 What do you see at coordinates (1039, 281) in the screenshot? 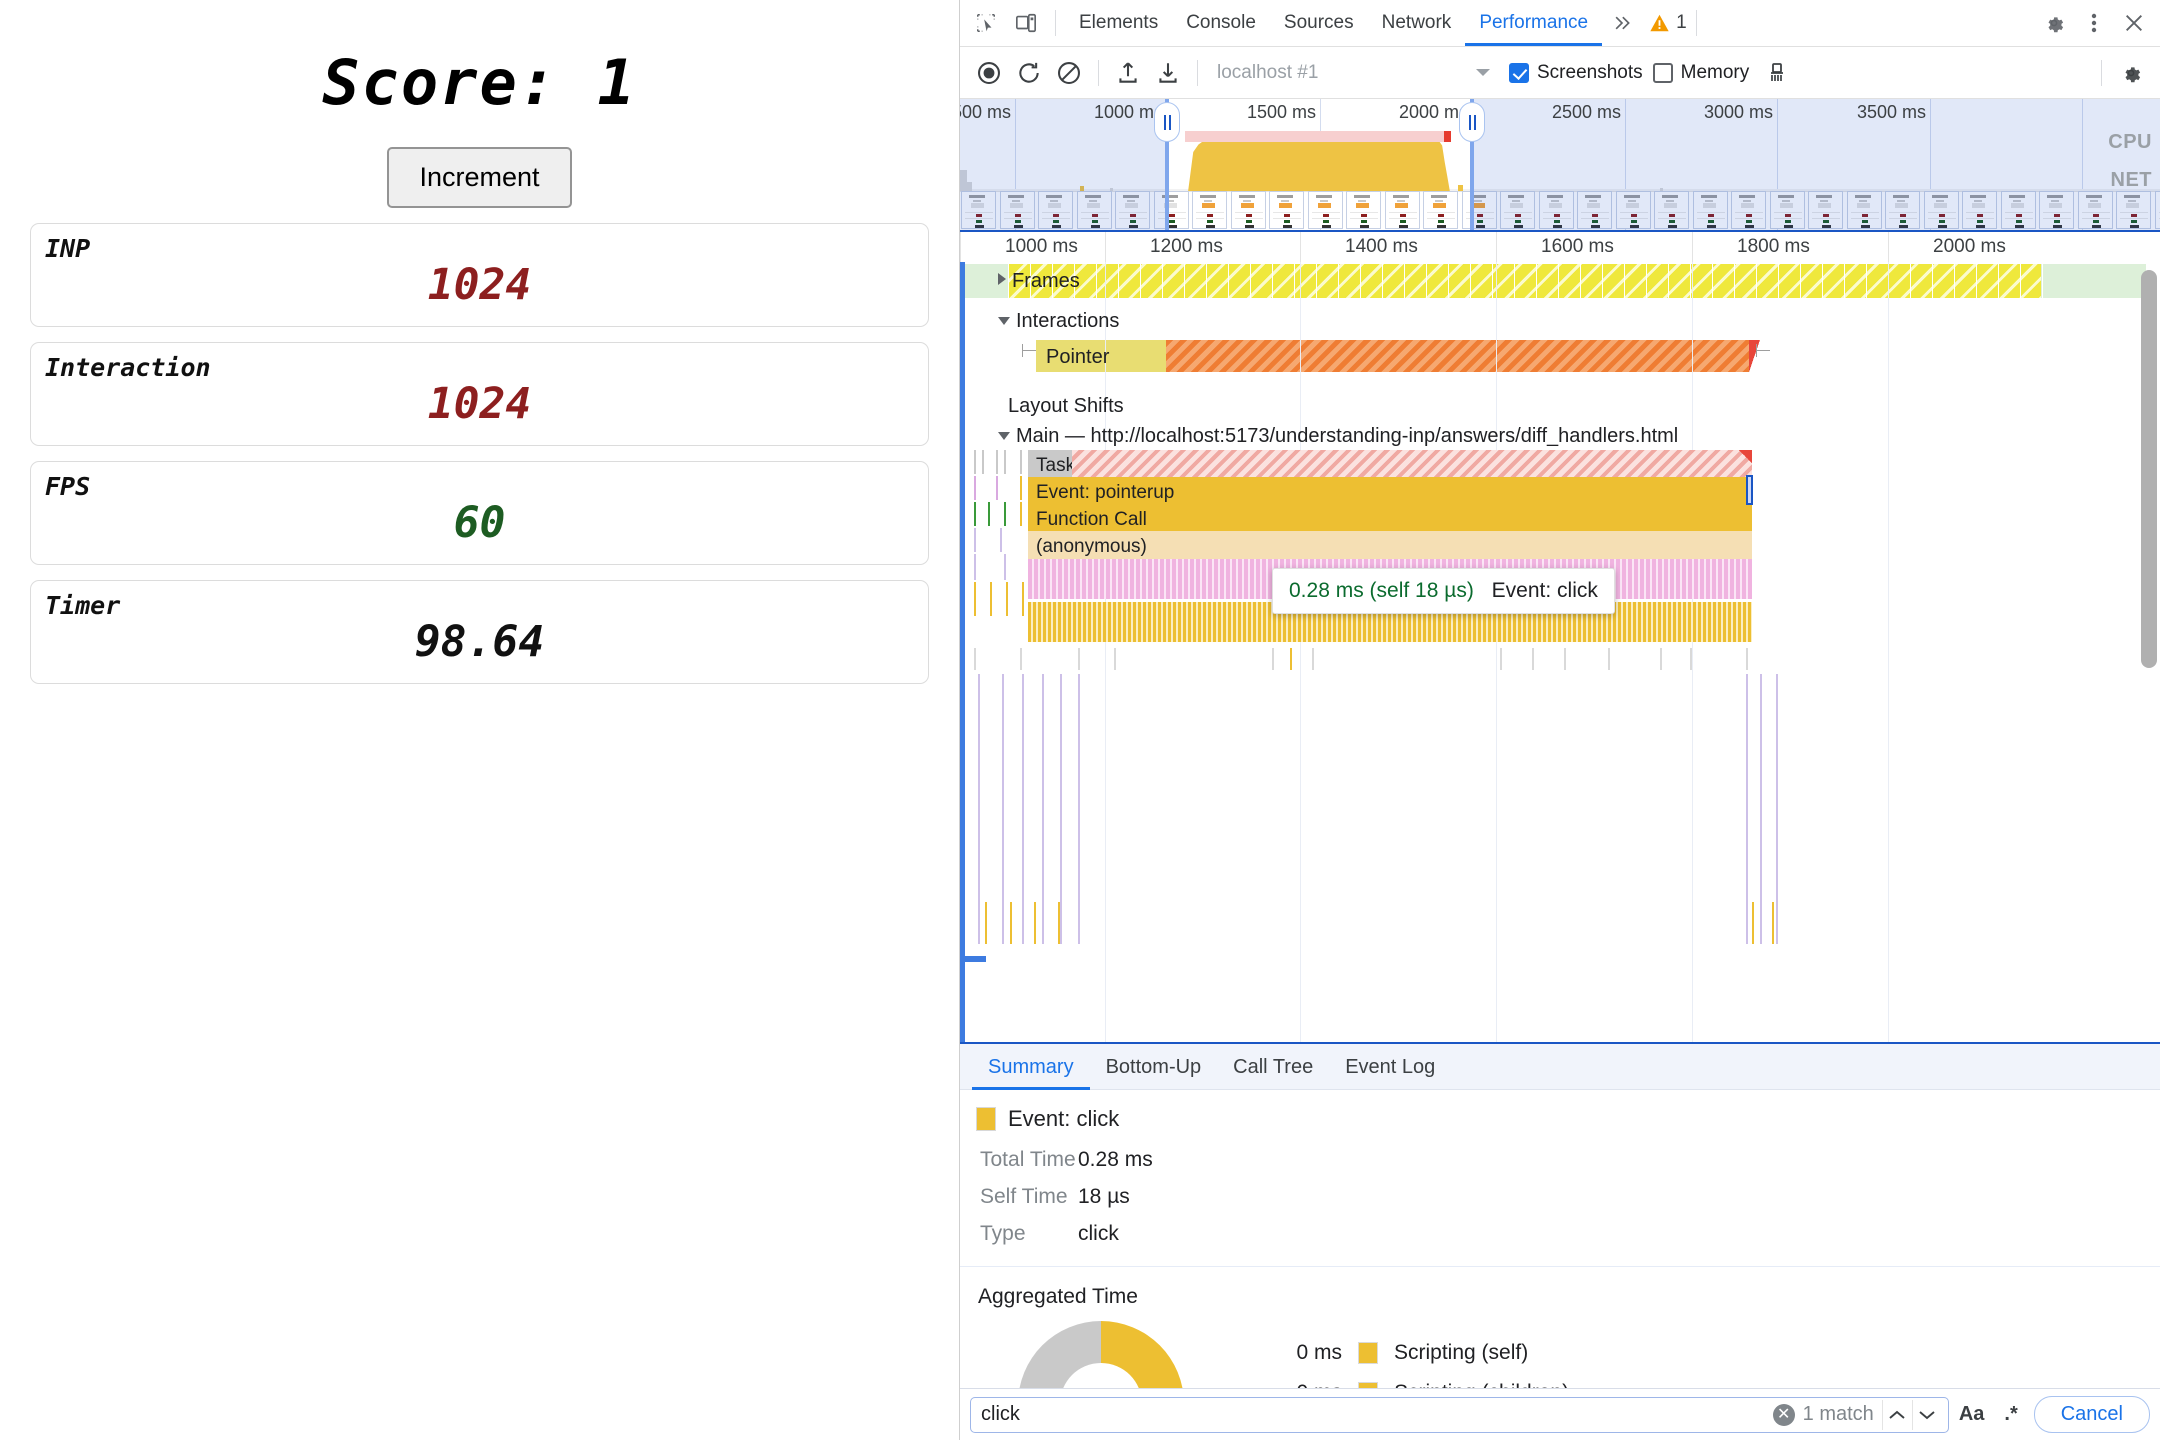
I see `track-label-frames: Frames` at bounding box center [1039, 281].